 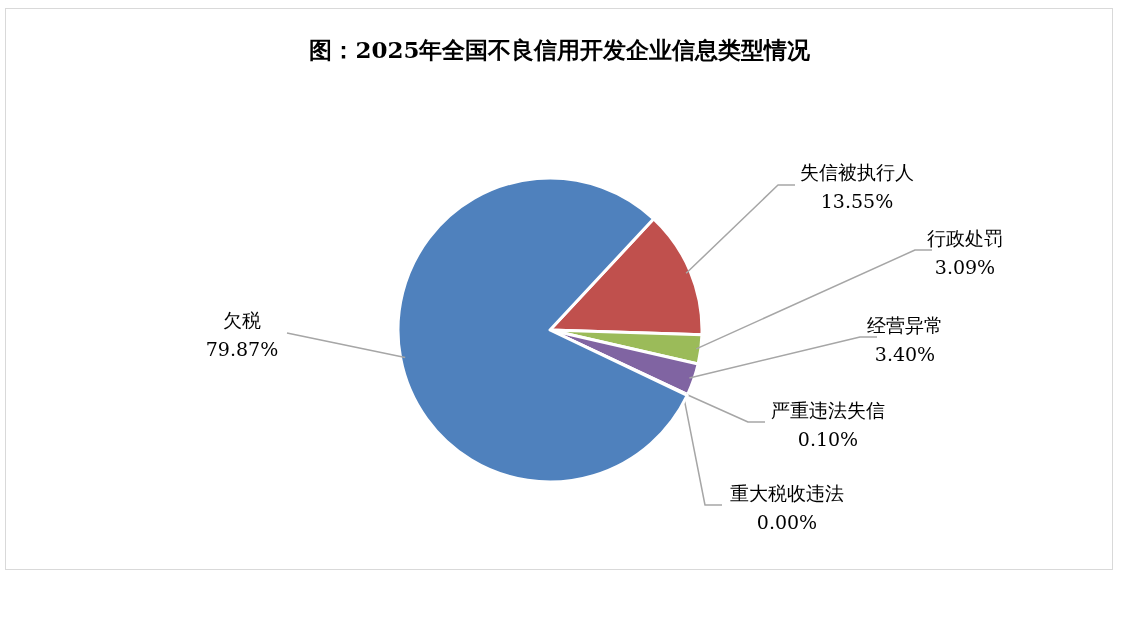 I want to click on chart-title: 图：2025年全国不良信用开发企业信息类型情况, so click(x=560, y=49).